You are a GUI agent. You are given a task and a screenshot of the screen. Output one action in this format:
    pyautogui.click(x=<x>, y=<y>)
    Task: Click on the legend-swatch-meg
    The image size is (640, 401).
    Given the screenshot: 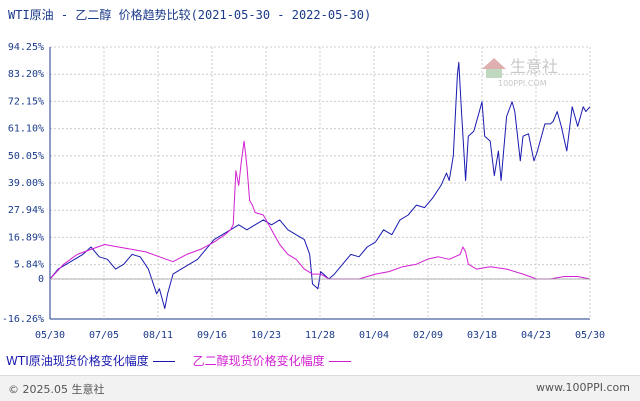 What is the action you would take?
    pyautogui.click(x=339, y=361)
    